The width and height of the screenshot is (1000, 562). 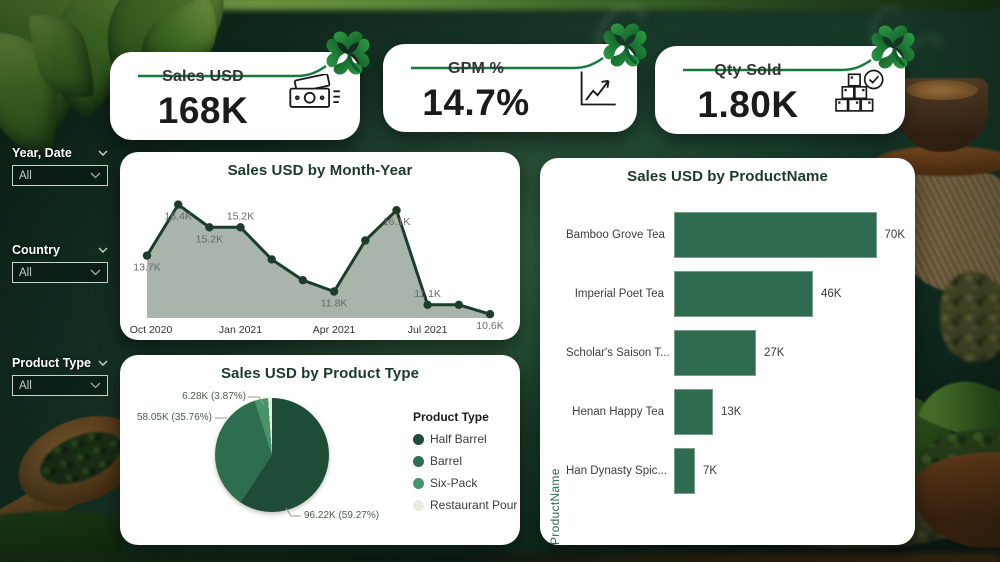 What do you see at coordinates (618, 412) in the screenshot?
I see `bar-category-label: Henan Happy Tea` at bounding box center [618, 412].